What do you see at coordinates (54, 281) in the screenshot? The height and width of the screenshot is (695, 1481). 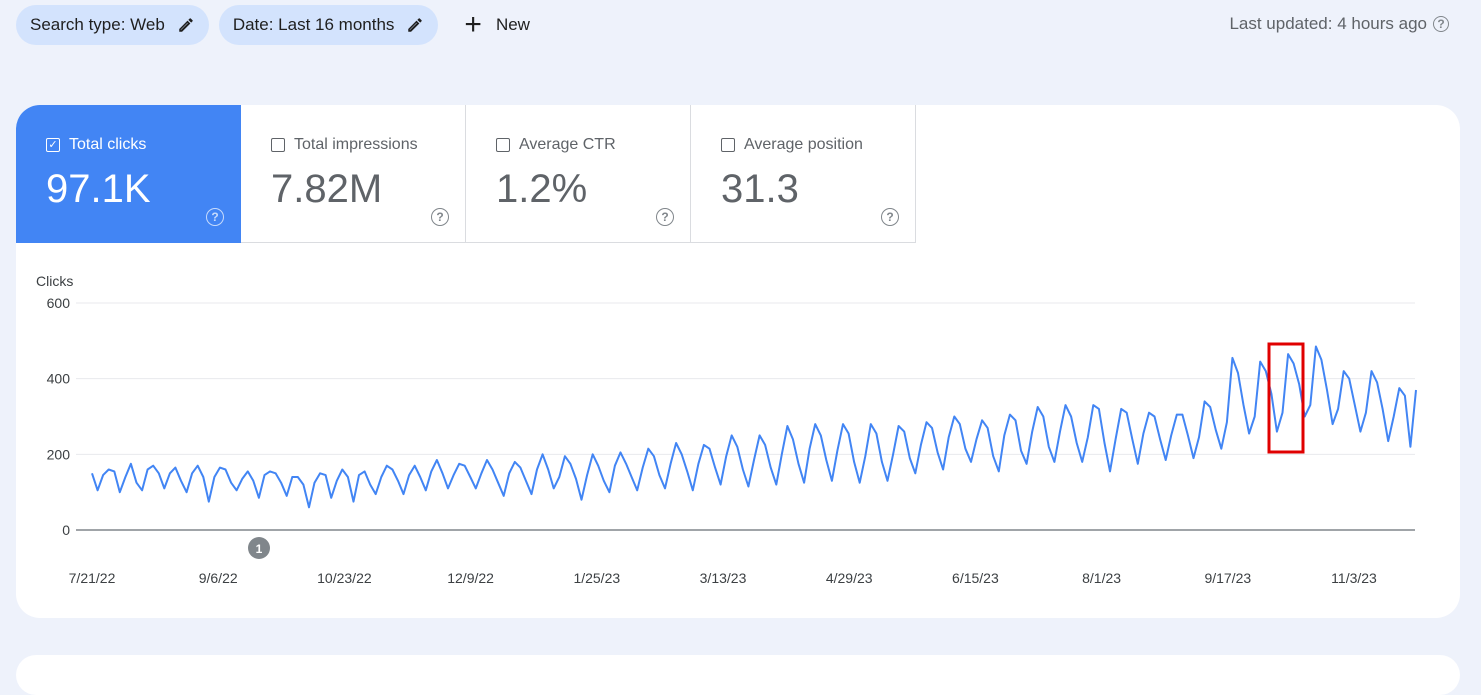 I see `y-axis-label: Clicks` at bounding box center [54, 281].